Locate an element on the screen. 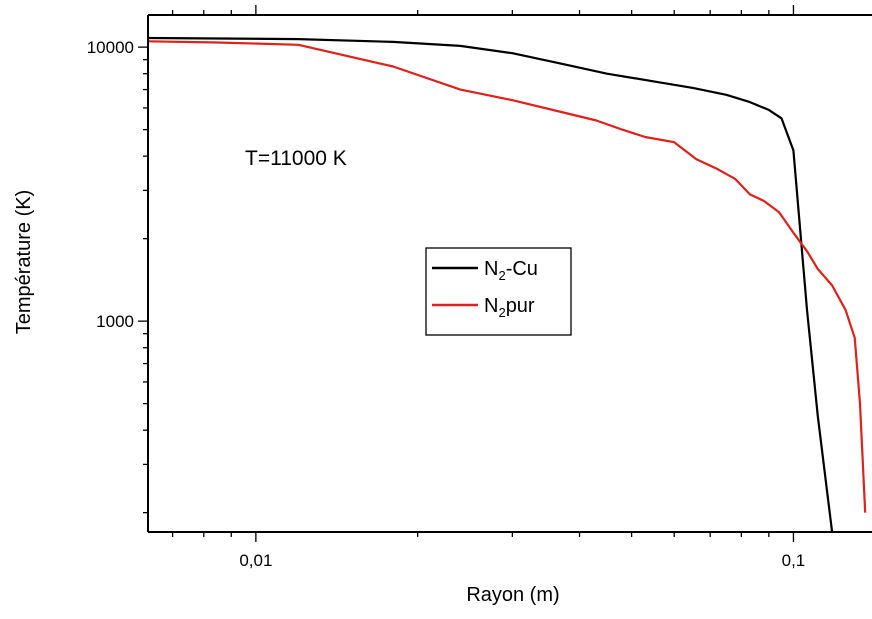 The image size is (872, 619). annotation-text: T=11000 K is located at coordinates (296, 158).